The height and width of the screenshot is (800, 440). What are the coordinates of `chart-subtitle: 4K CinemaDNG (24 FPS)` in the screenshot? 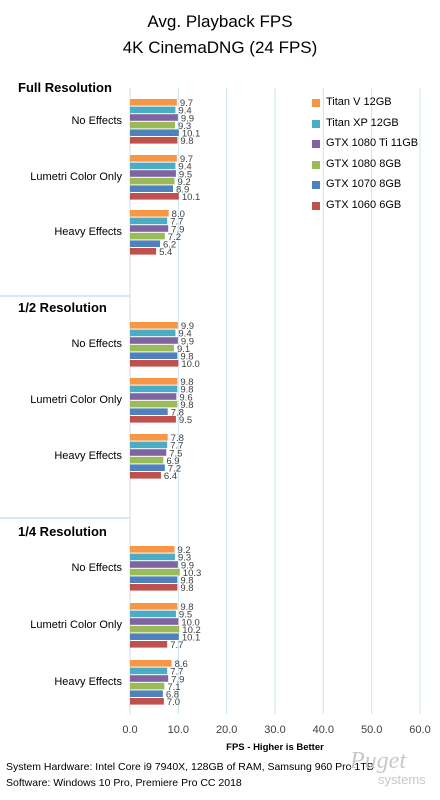 It's located at (220, 47).